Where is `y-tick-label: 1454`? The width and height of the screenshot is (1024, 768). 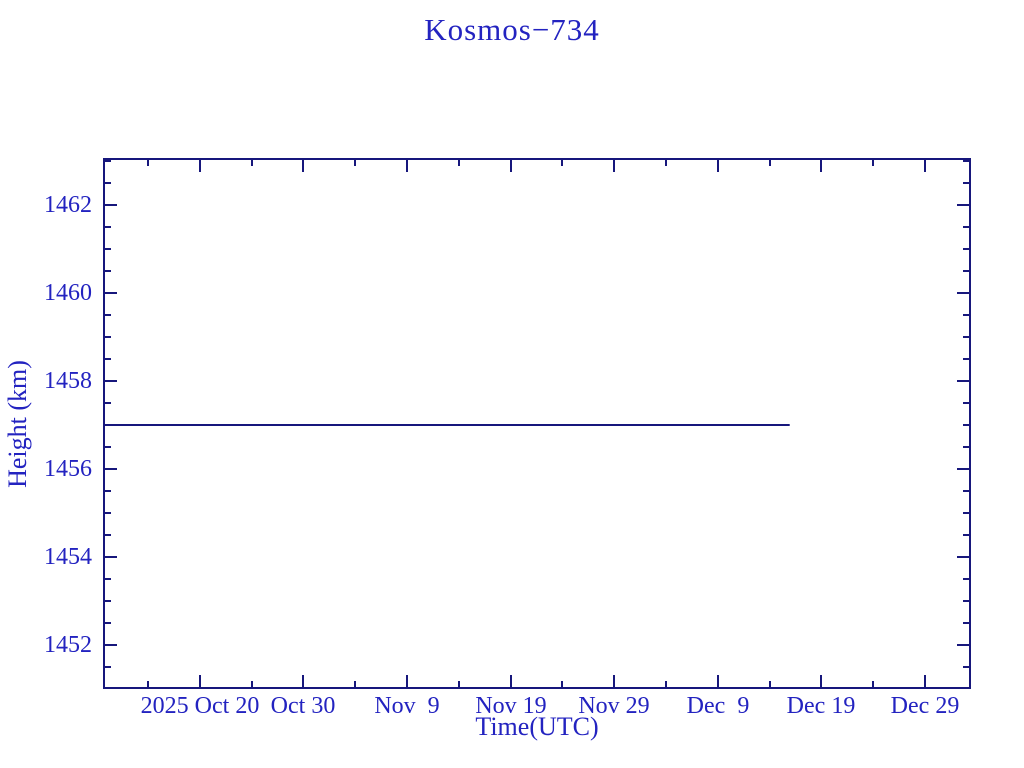 y-tick-label: 1454 is located at coordinates (68, 557).